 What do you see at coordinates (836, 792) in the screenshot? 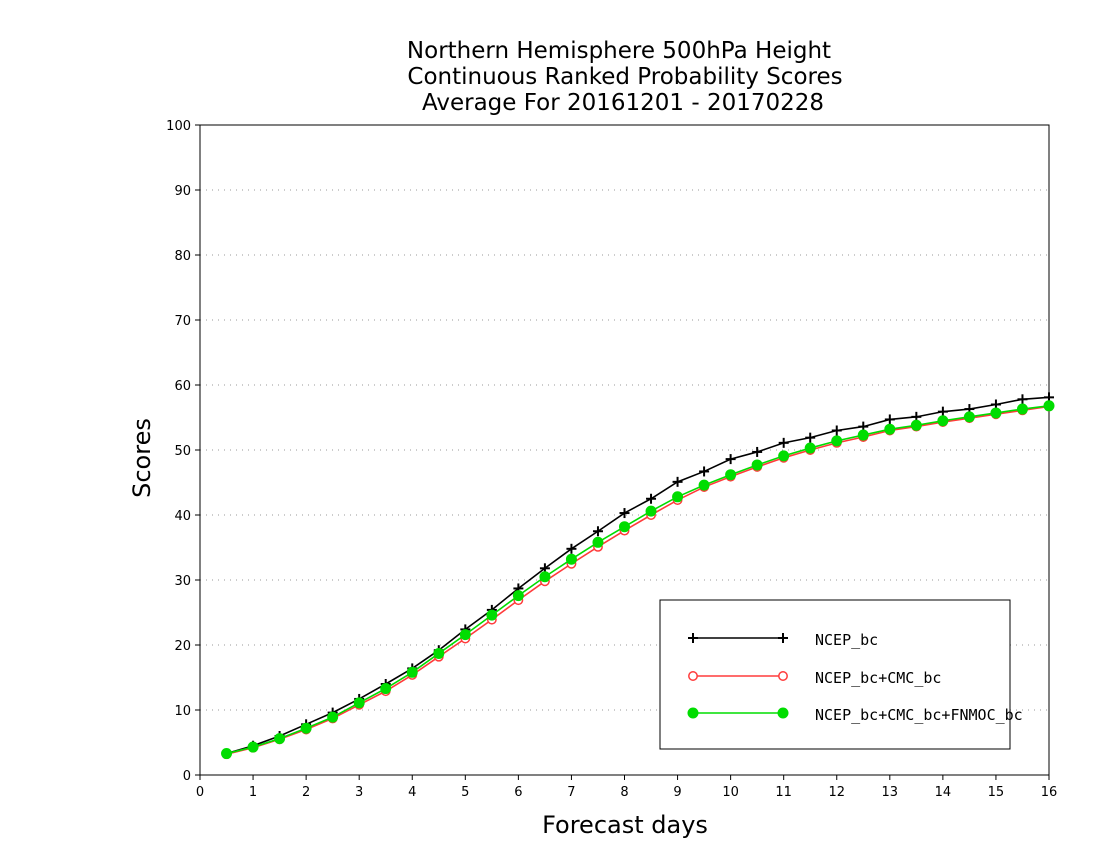
I see `x-tick-label-12: 12` at bounding box center [836, 792].